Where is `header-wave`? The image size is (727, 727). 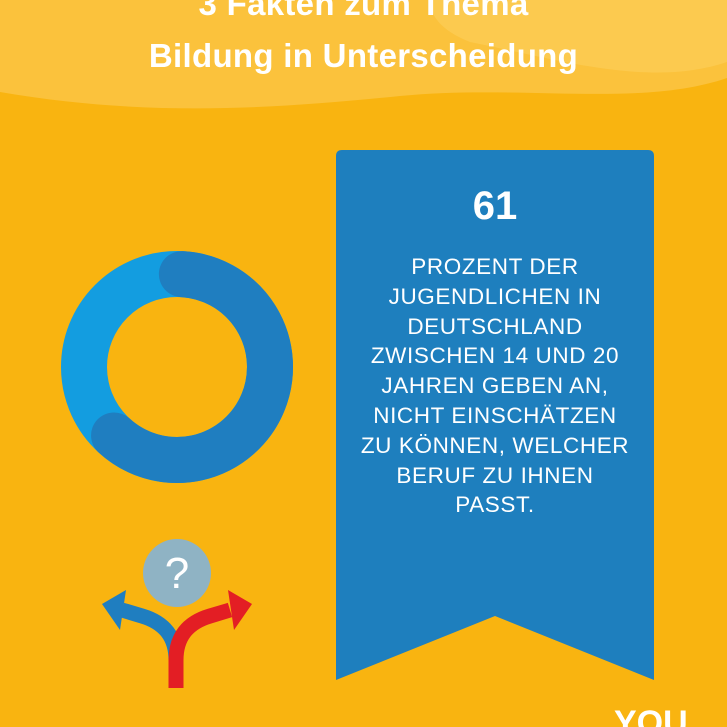
header-wave is located at coordinates (363, 54).